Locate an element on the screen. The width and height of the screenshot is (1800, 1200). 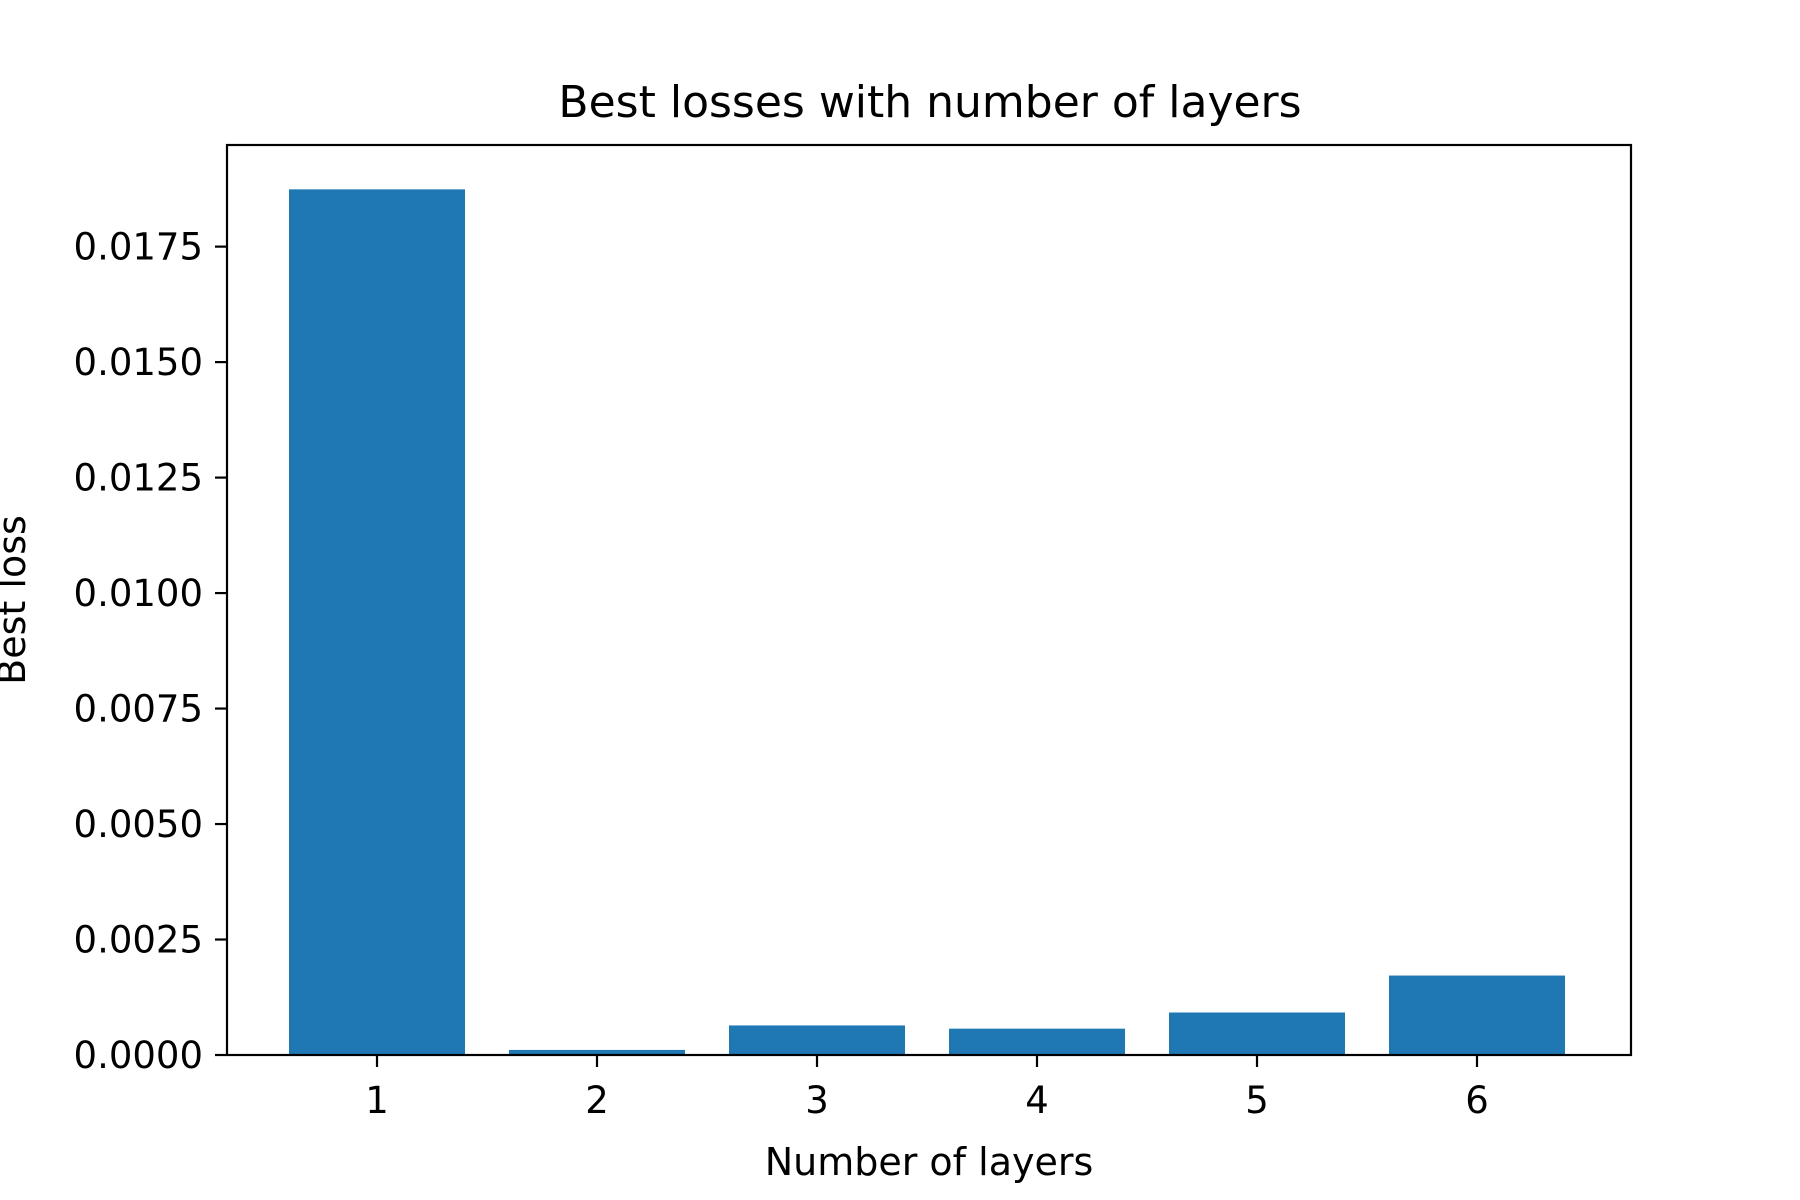
x-tick-label: 3 is located at coordinates (817, 1100).